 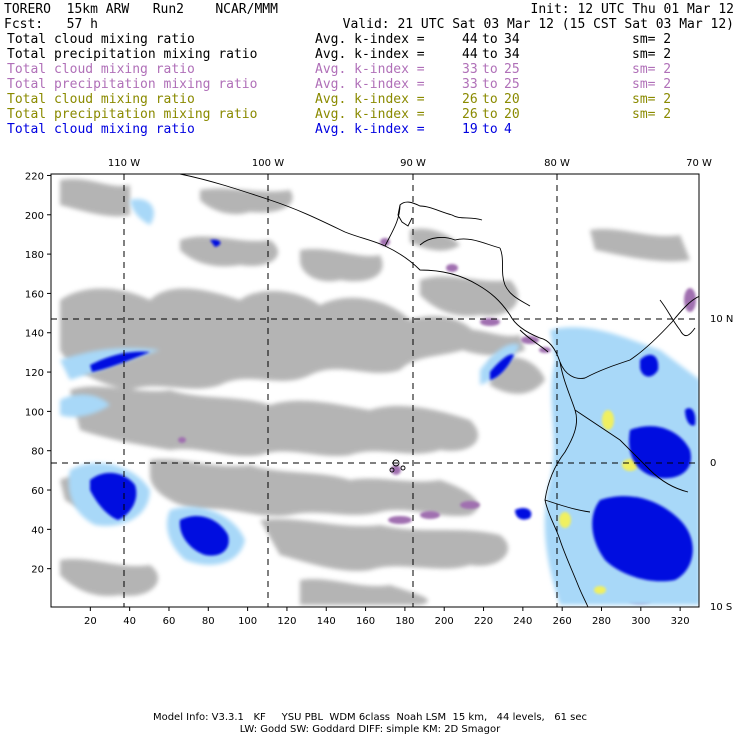 What do you see at coordinates (37, 570) in the screenshot?
I see `y-tick-label: 20` at bounding box center [37, 570].